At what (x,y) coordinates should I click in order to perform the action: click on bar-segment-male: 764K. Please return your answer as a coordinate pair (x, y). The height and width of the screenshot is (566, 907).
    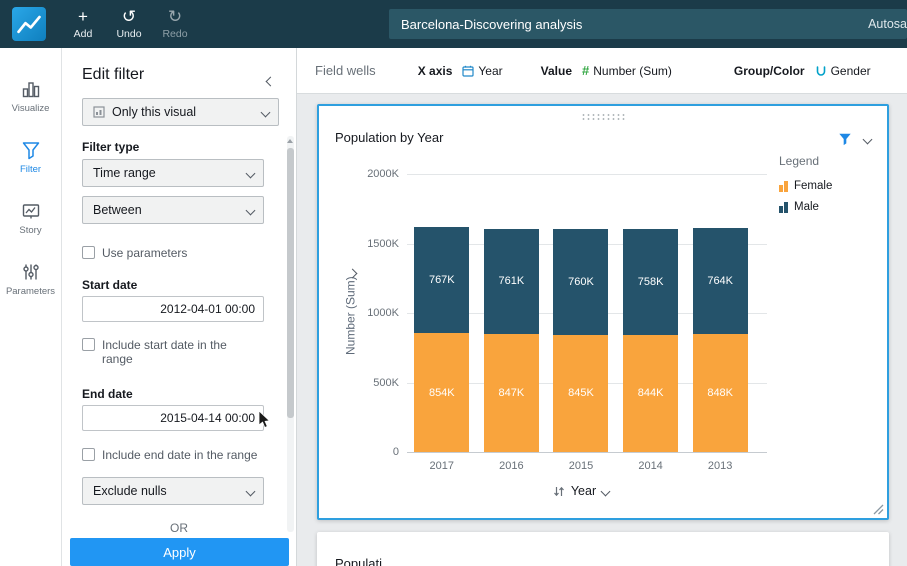
    Looking at the image, I should click on (720, 281).